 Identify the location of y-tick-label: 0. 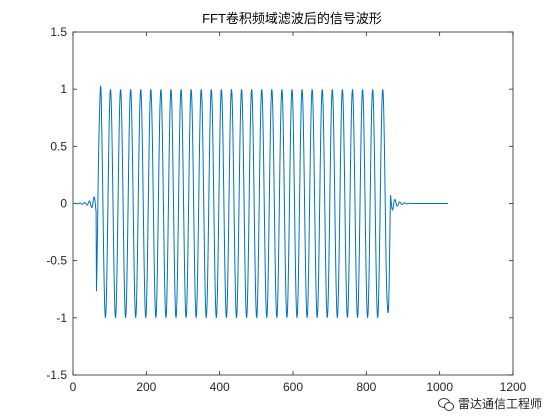
(63, 204).